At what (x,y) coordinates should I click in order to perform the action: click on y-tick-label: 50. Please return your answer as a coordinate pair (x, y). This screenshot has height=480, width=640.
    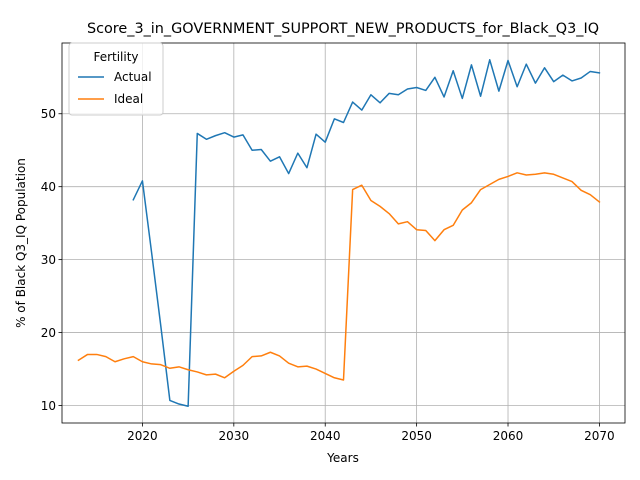
    Looking at the image, I should click on (48, 114).